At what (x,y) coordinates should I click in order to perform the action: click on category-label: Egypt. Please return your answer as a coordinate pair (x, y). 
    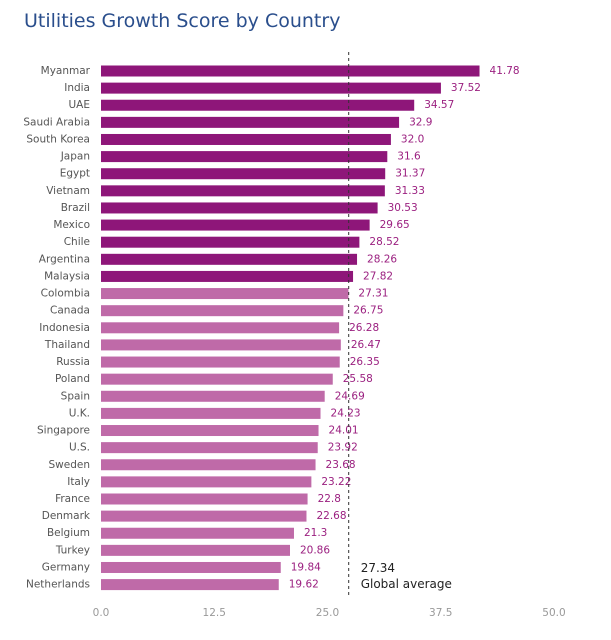
    Looking at the image, I should click on (75, 174).